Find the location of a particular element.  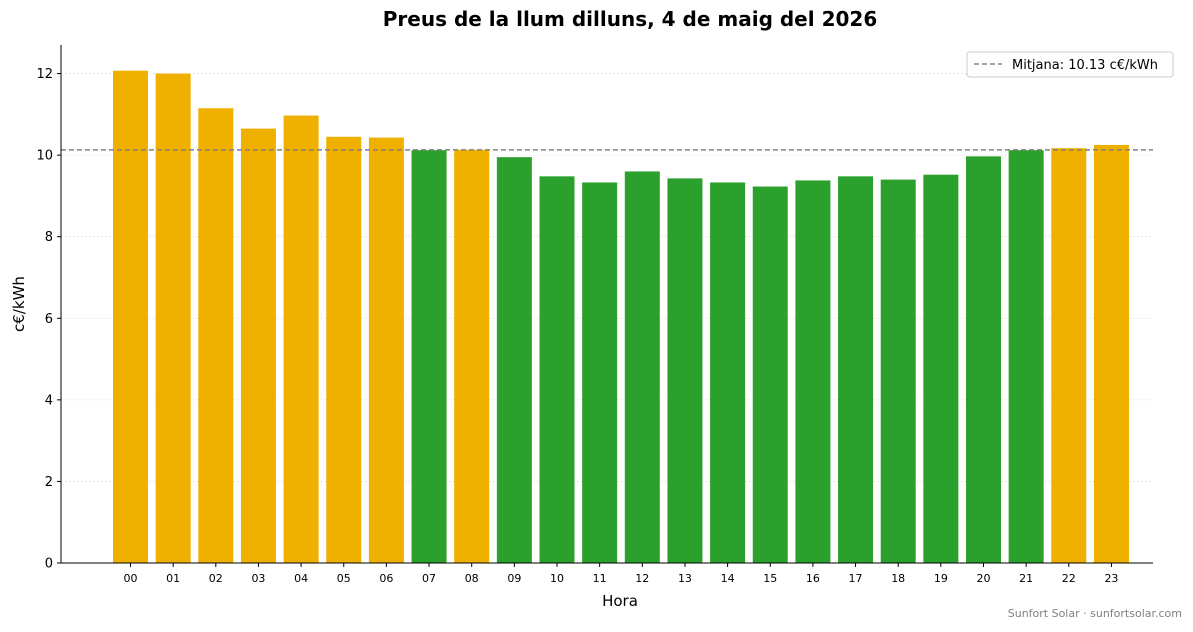

x-tick-label: 09 is located at coordinates (514, 578).